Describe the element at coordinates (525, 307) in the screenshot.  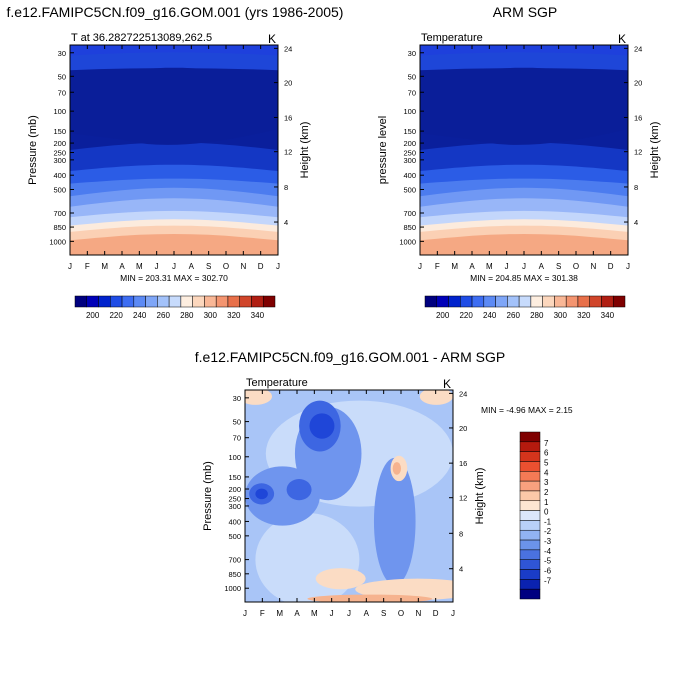
I see `colorbar: 200 220 240 260 280 300 320 340` at that location.